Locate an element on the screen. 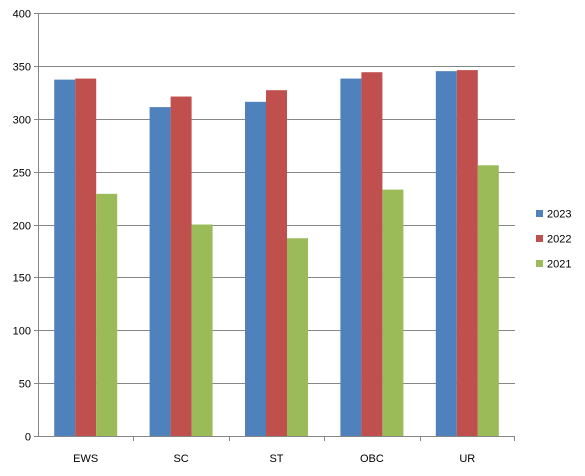 Image resolution: width=585 pixels, height=476 pixels. y-tick-label: 250 is located at coordinates (22, 174).